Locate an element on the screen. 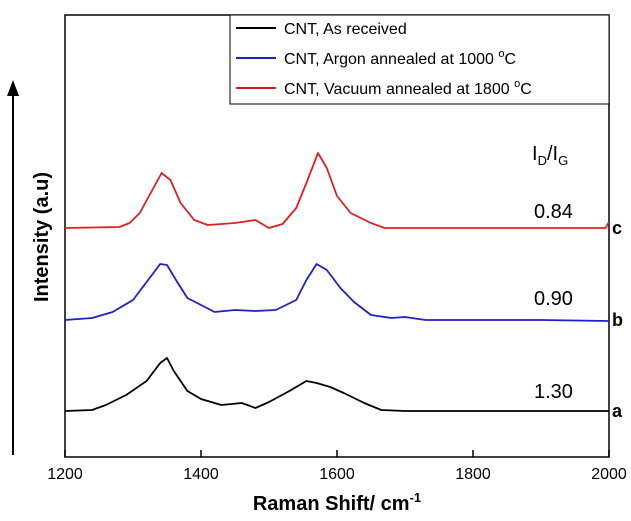  ratio-header-slash: /I is located at coordinates (552, 154).